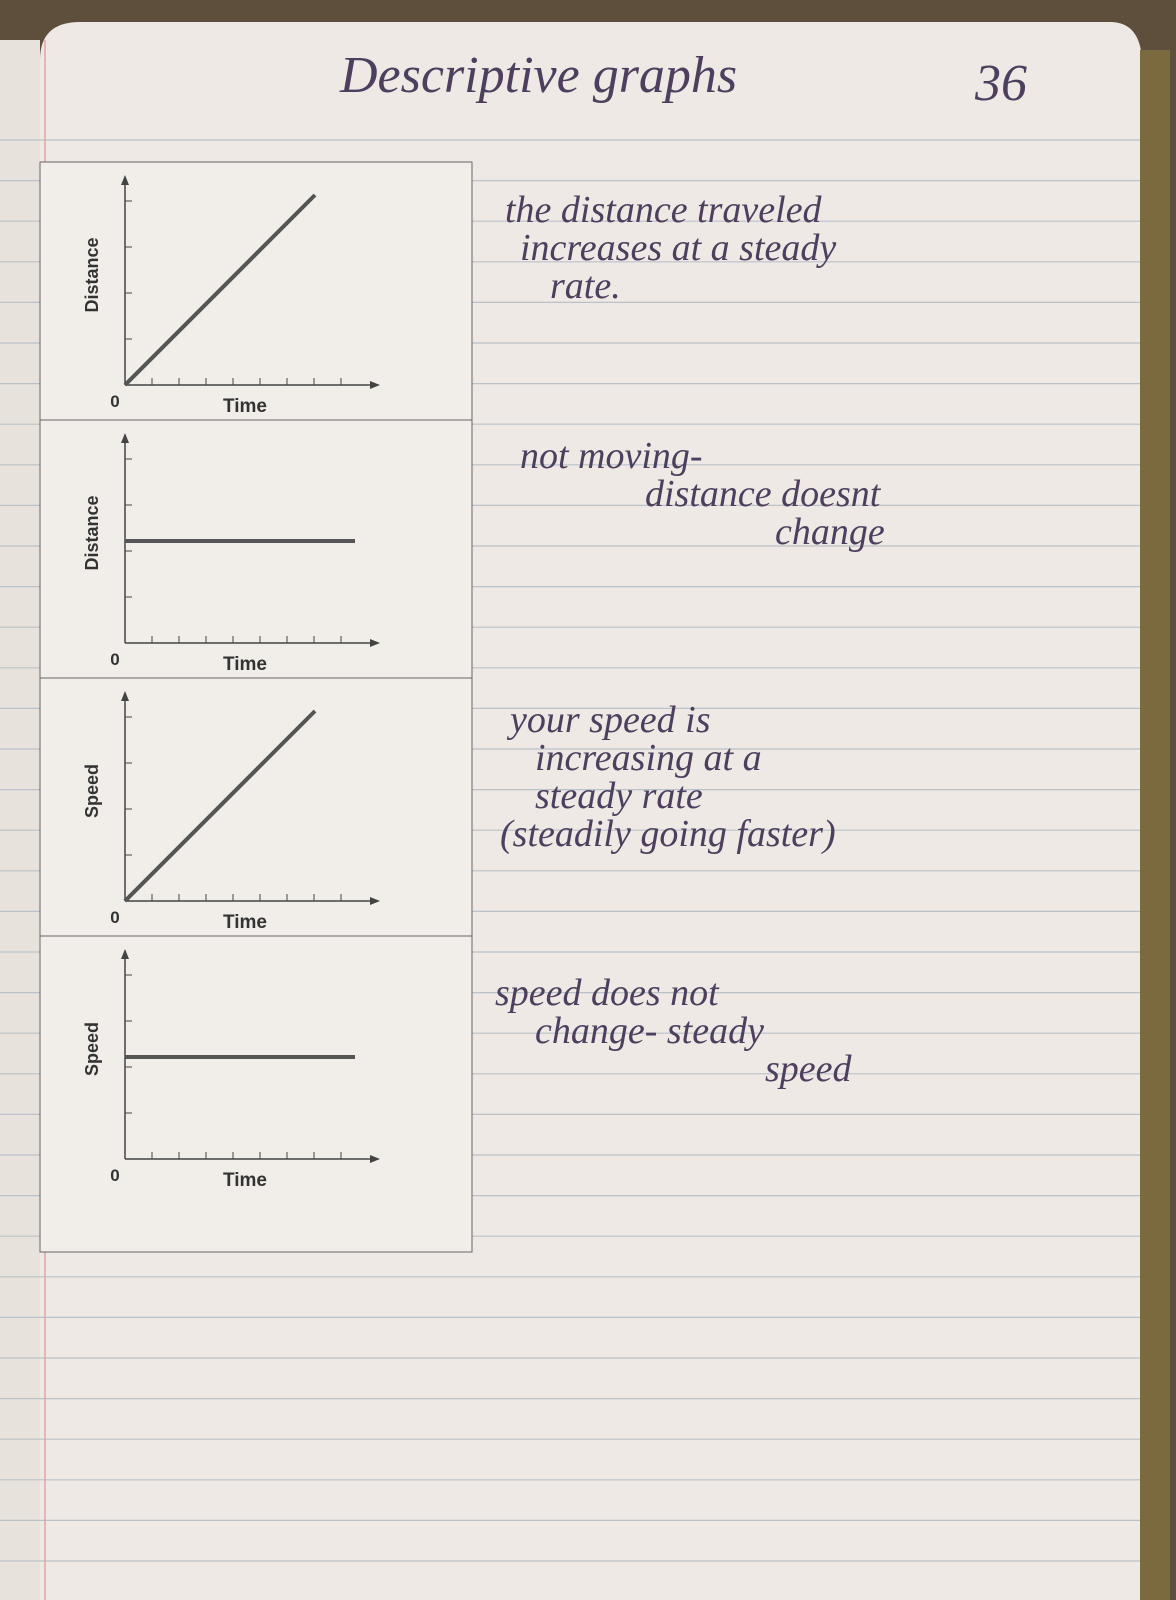  I want to click on note-line: change- steady, so click(649, 1031).